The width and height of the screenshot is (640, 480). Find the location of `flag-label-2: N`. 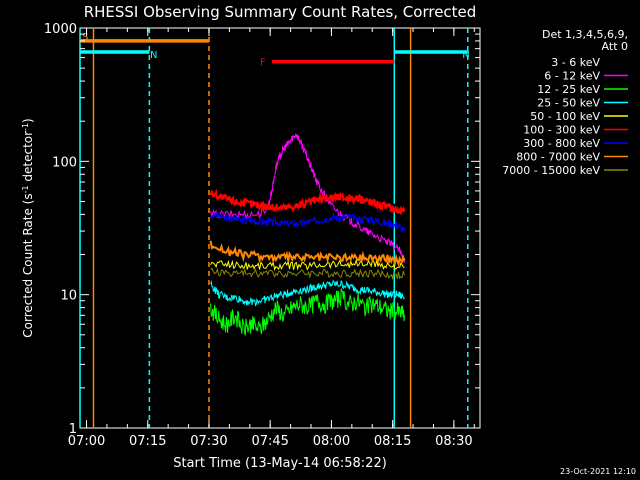

flag-label-2: N is located at coordinates (465, 55).